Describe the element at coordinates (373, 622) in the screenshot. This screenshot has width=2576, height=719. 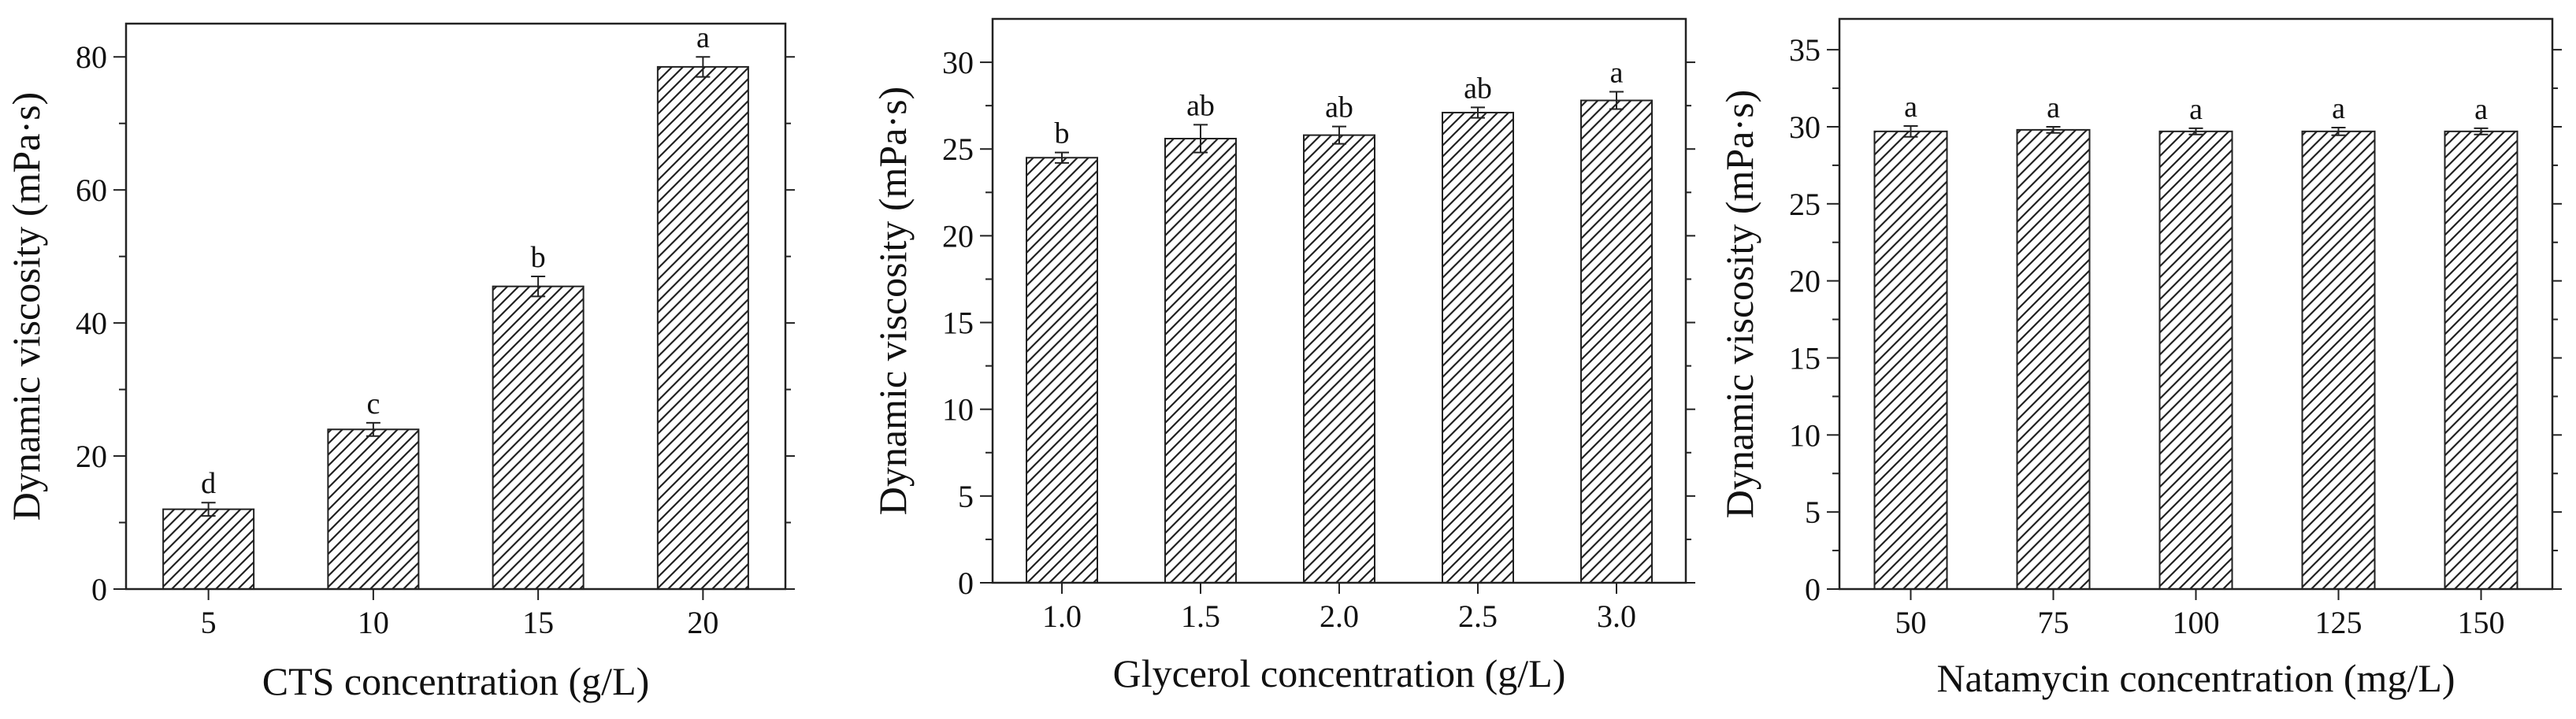
I see `x-tick-label: 10` at that location.